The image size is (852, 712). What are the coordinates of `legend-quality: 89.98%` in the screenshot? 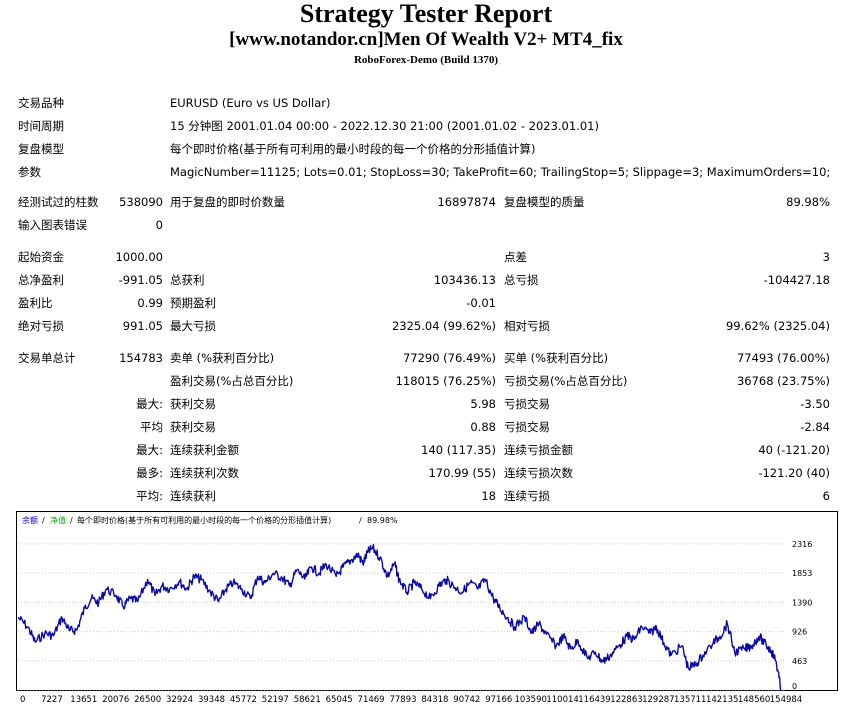 It's located at (382, 520).